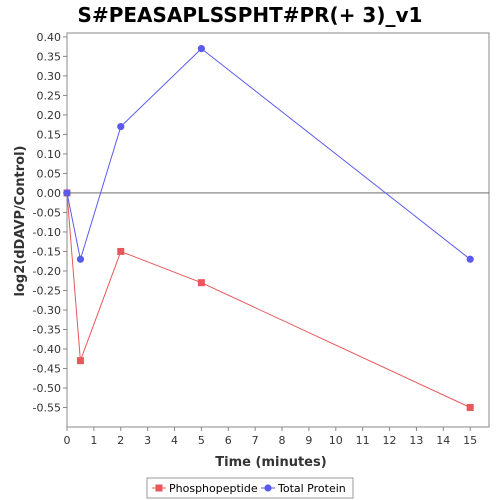 Image resolution: width=500 pixels, height=500 pixels. I want to click on x-tick-label: 4, so click(174, 440).